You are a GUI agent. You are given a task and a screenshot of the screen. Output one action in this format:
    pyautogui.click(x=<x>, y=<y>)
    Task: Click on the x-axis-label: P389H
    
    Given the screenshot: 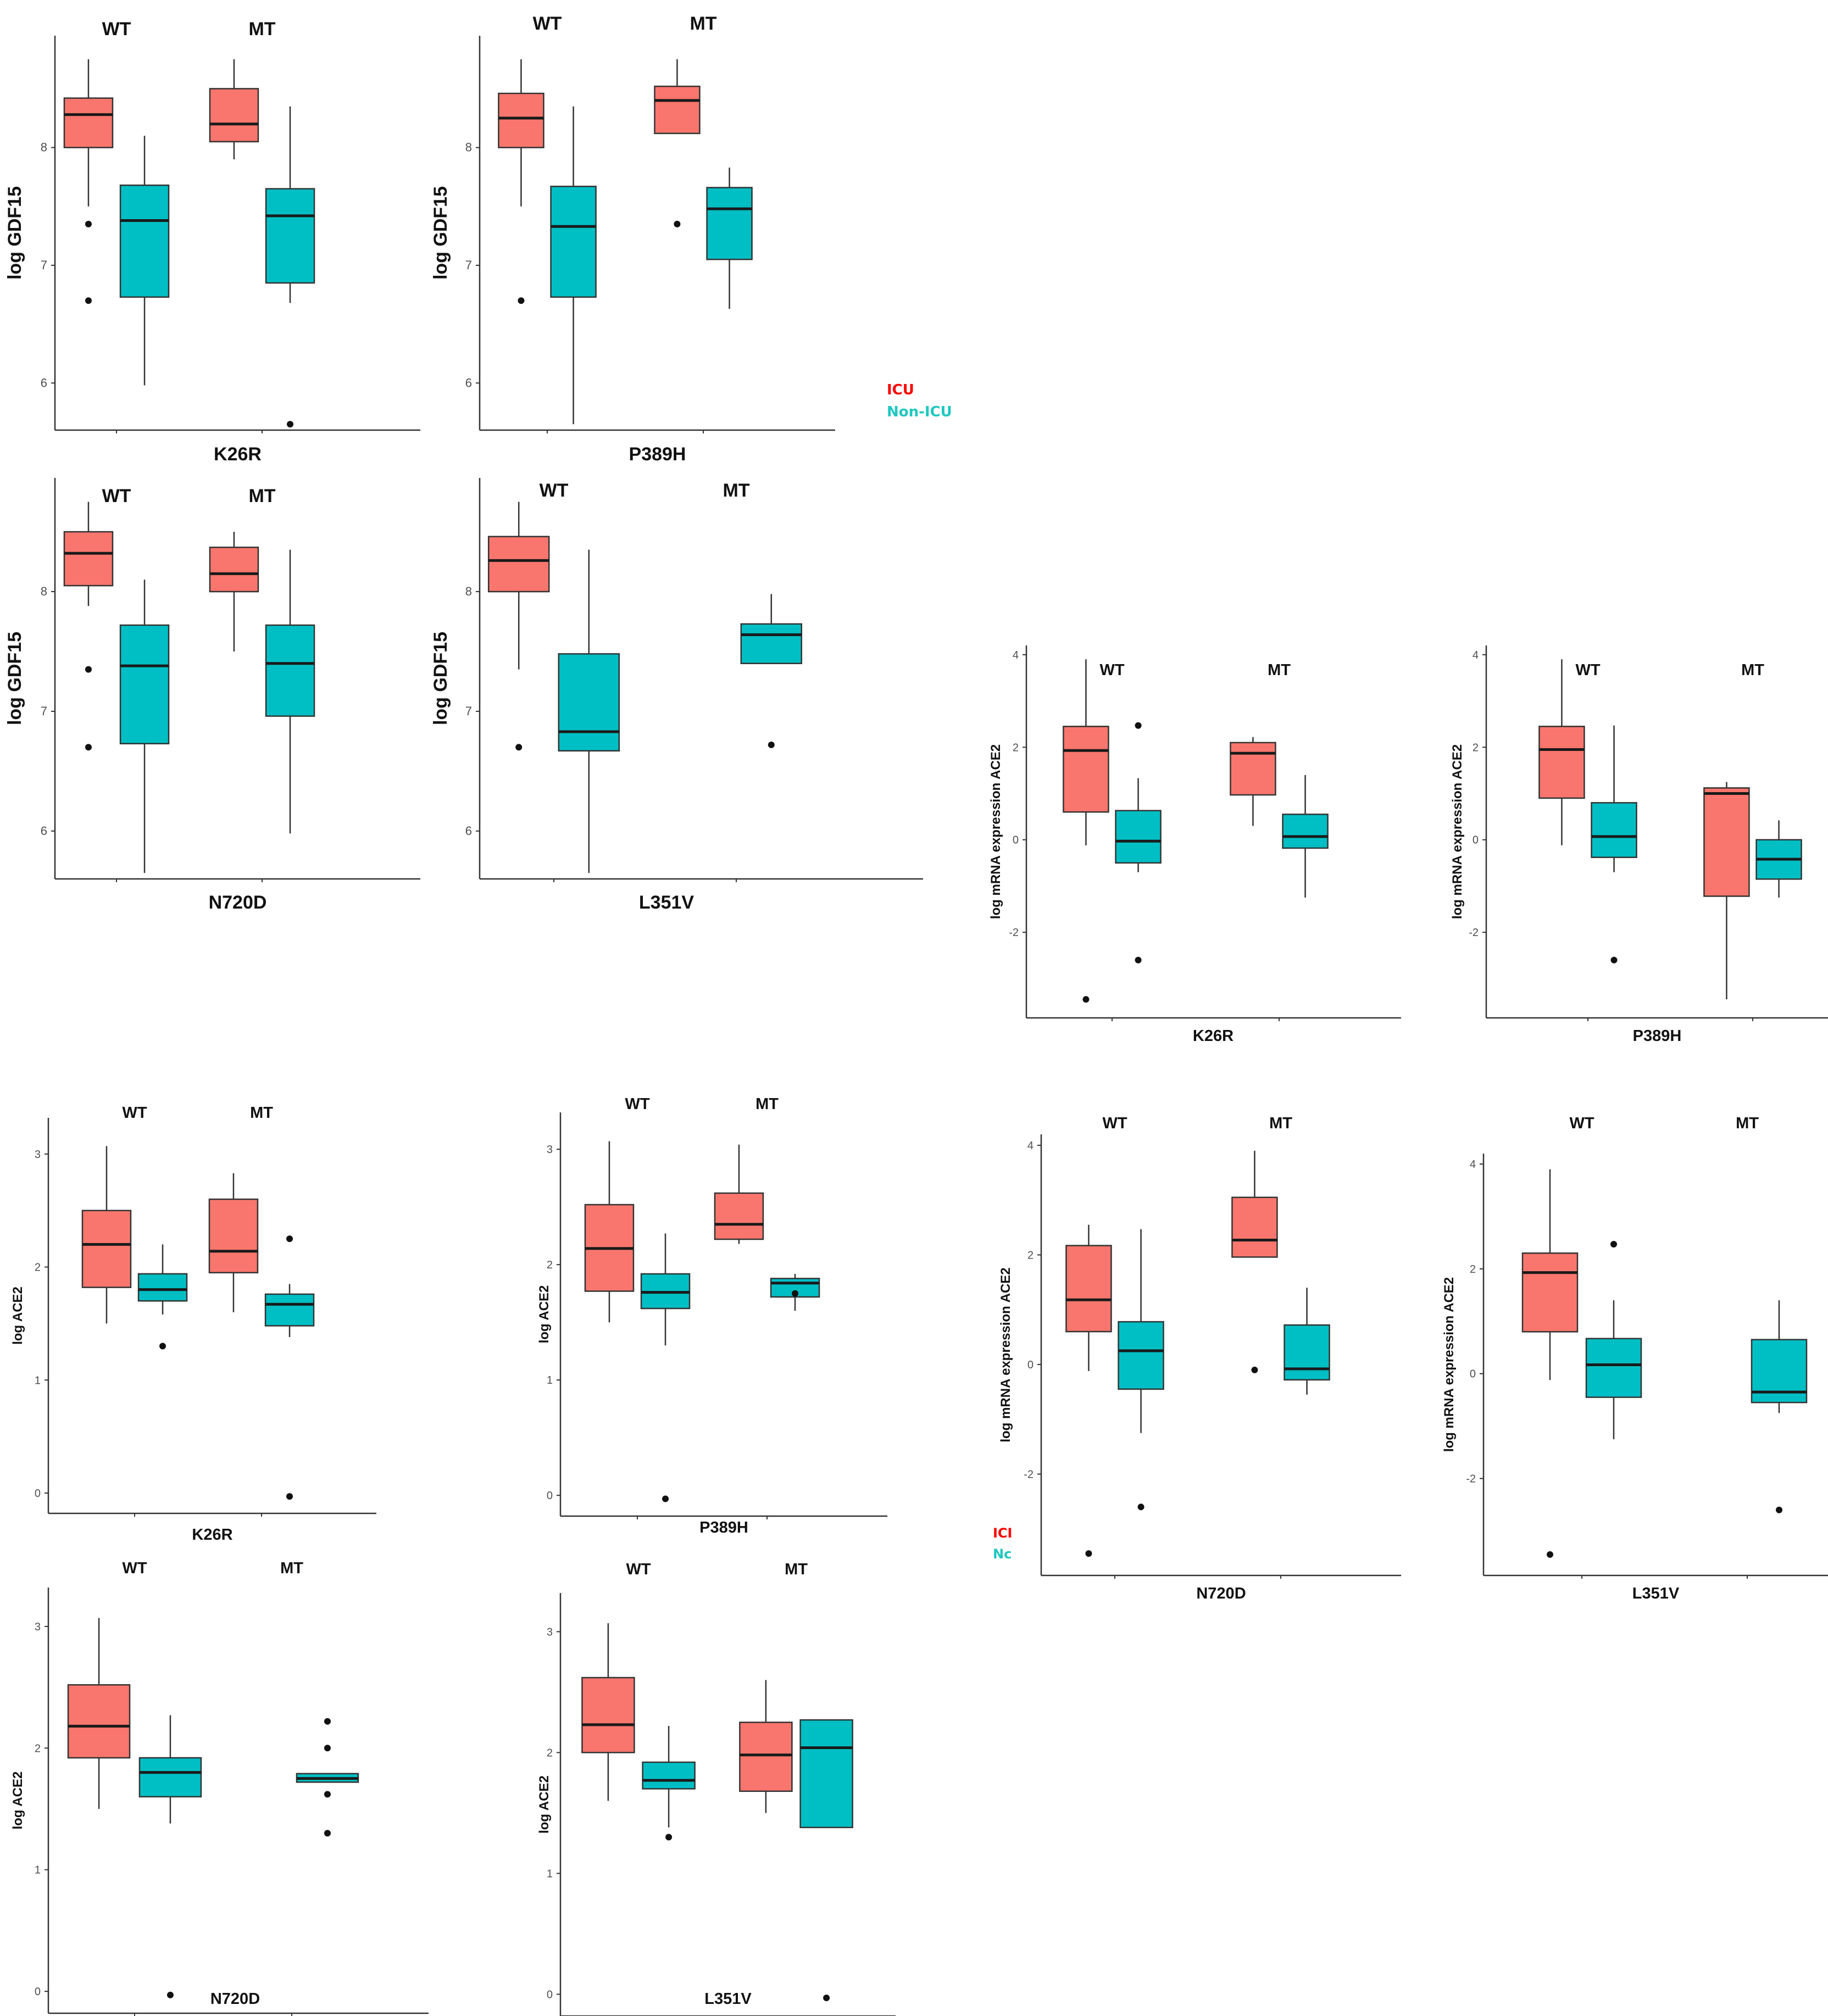 What is the action you would take?
    pyautogui.click(x=1658, y=1036)
    